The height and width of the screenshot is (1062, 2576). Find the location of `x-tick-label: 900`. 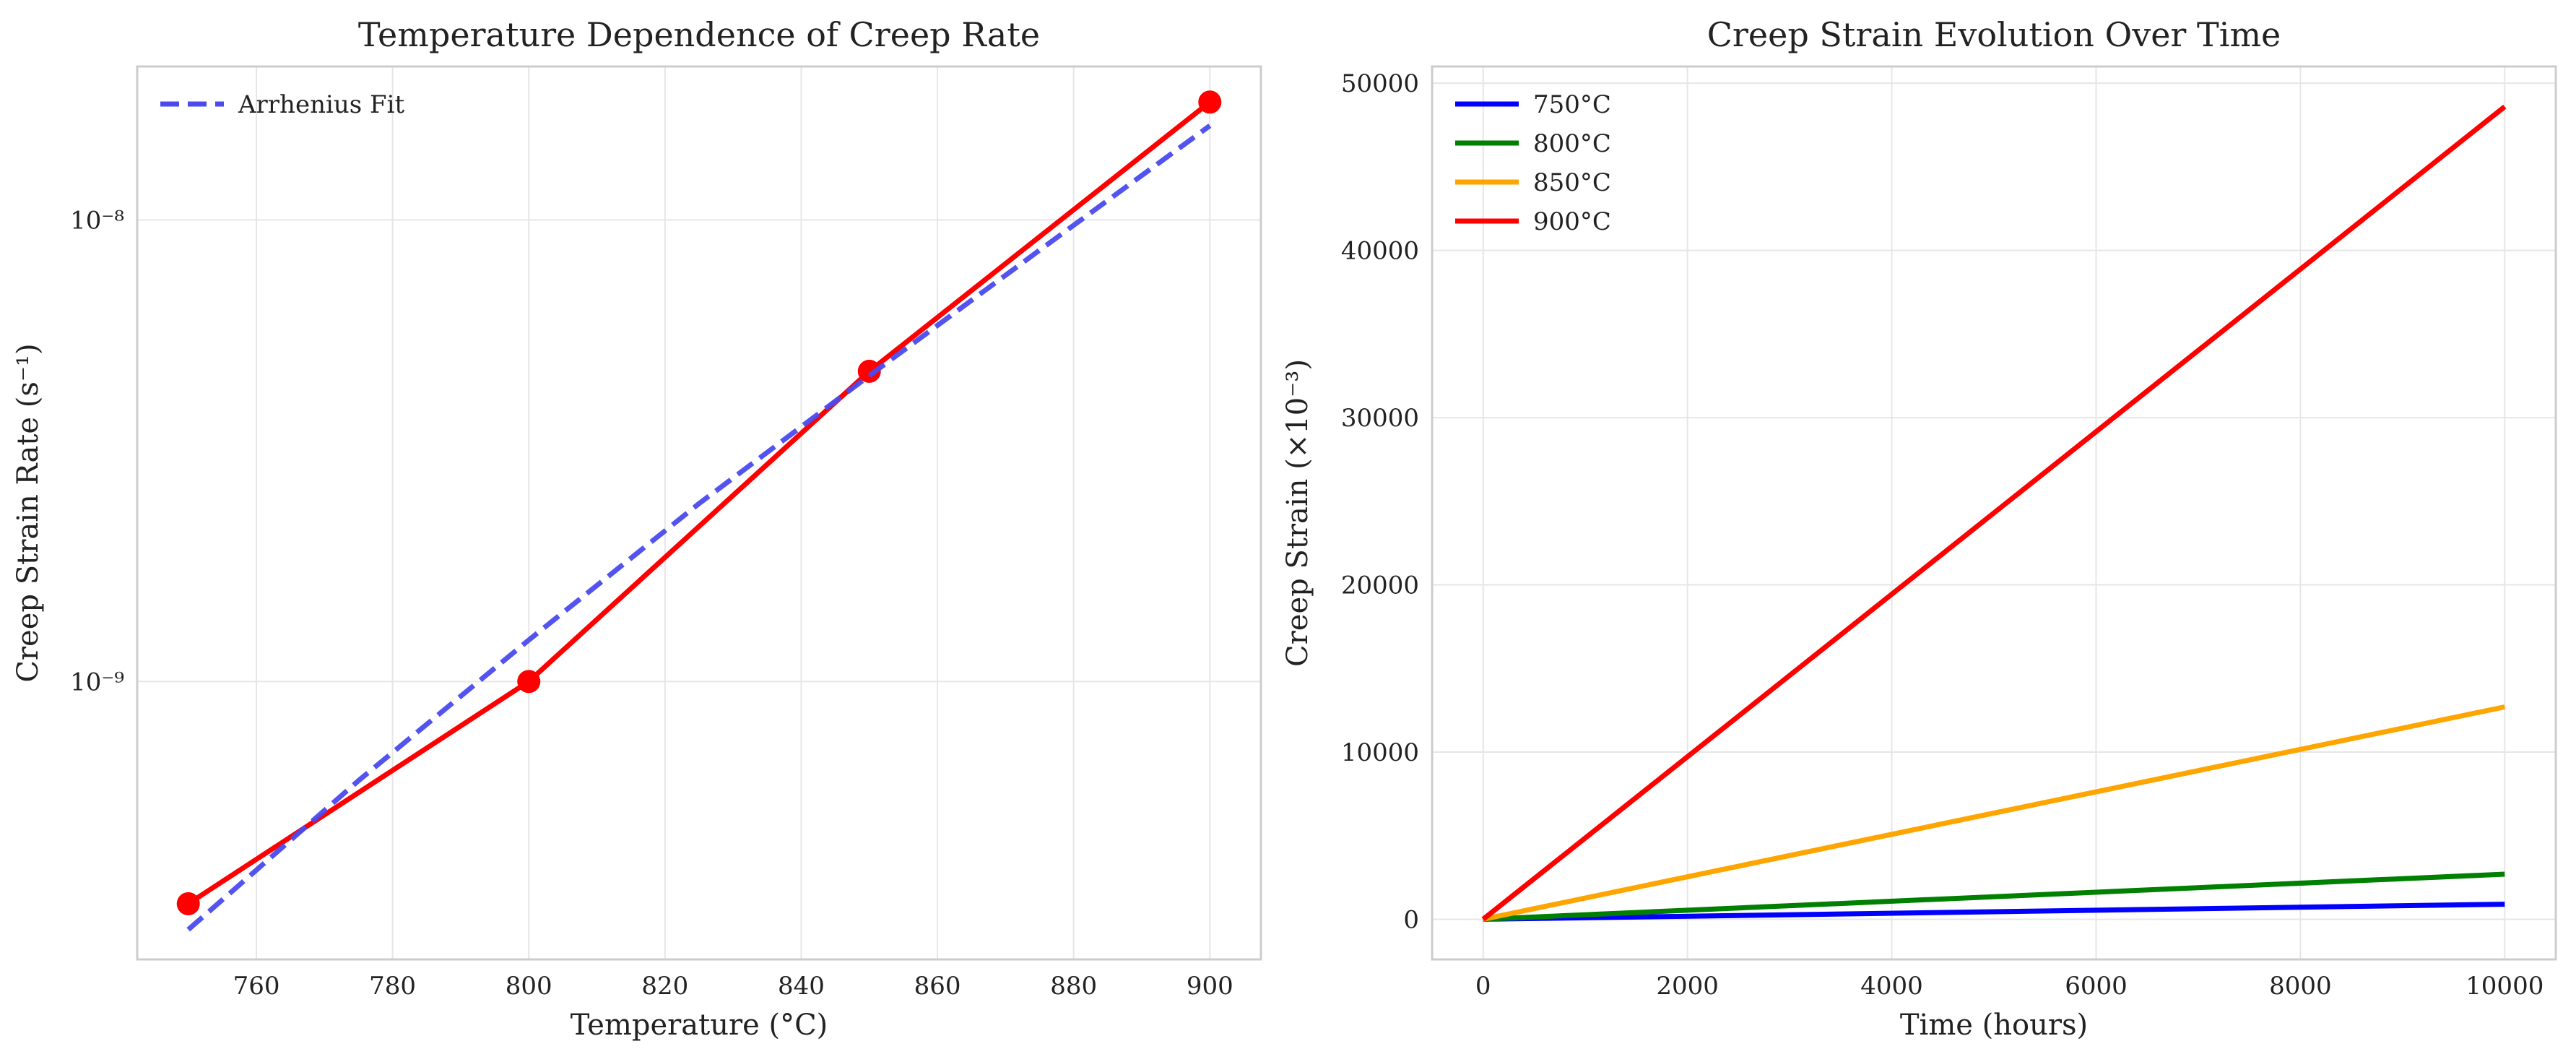

x-tick-label: 900 is located at coordinates (1210, 986).